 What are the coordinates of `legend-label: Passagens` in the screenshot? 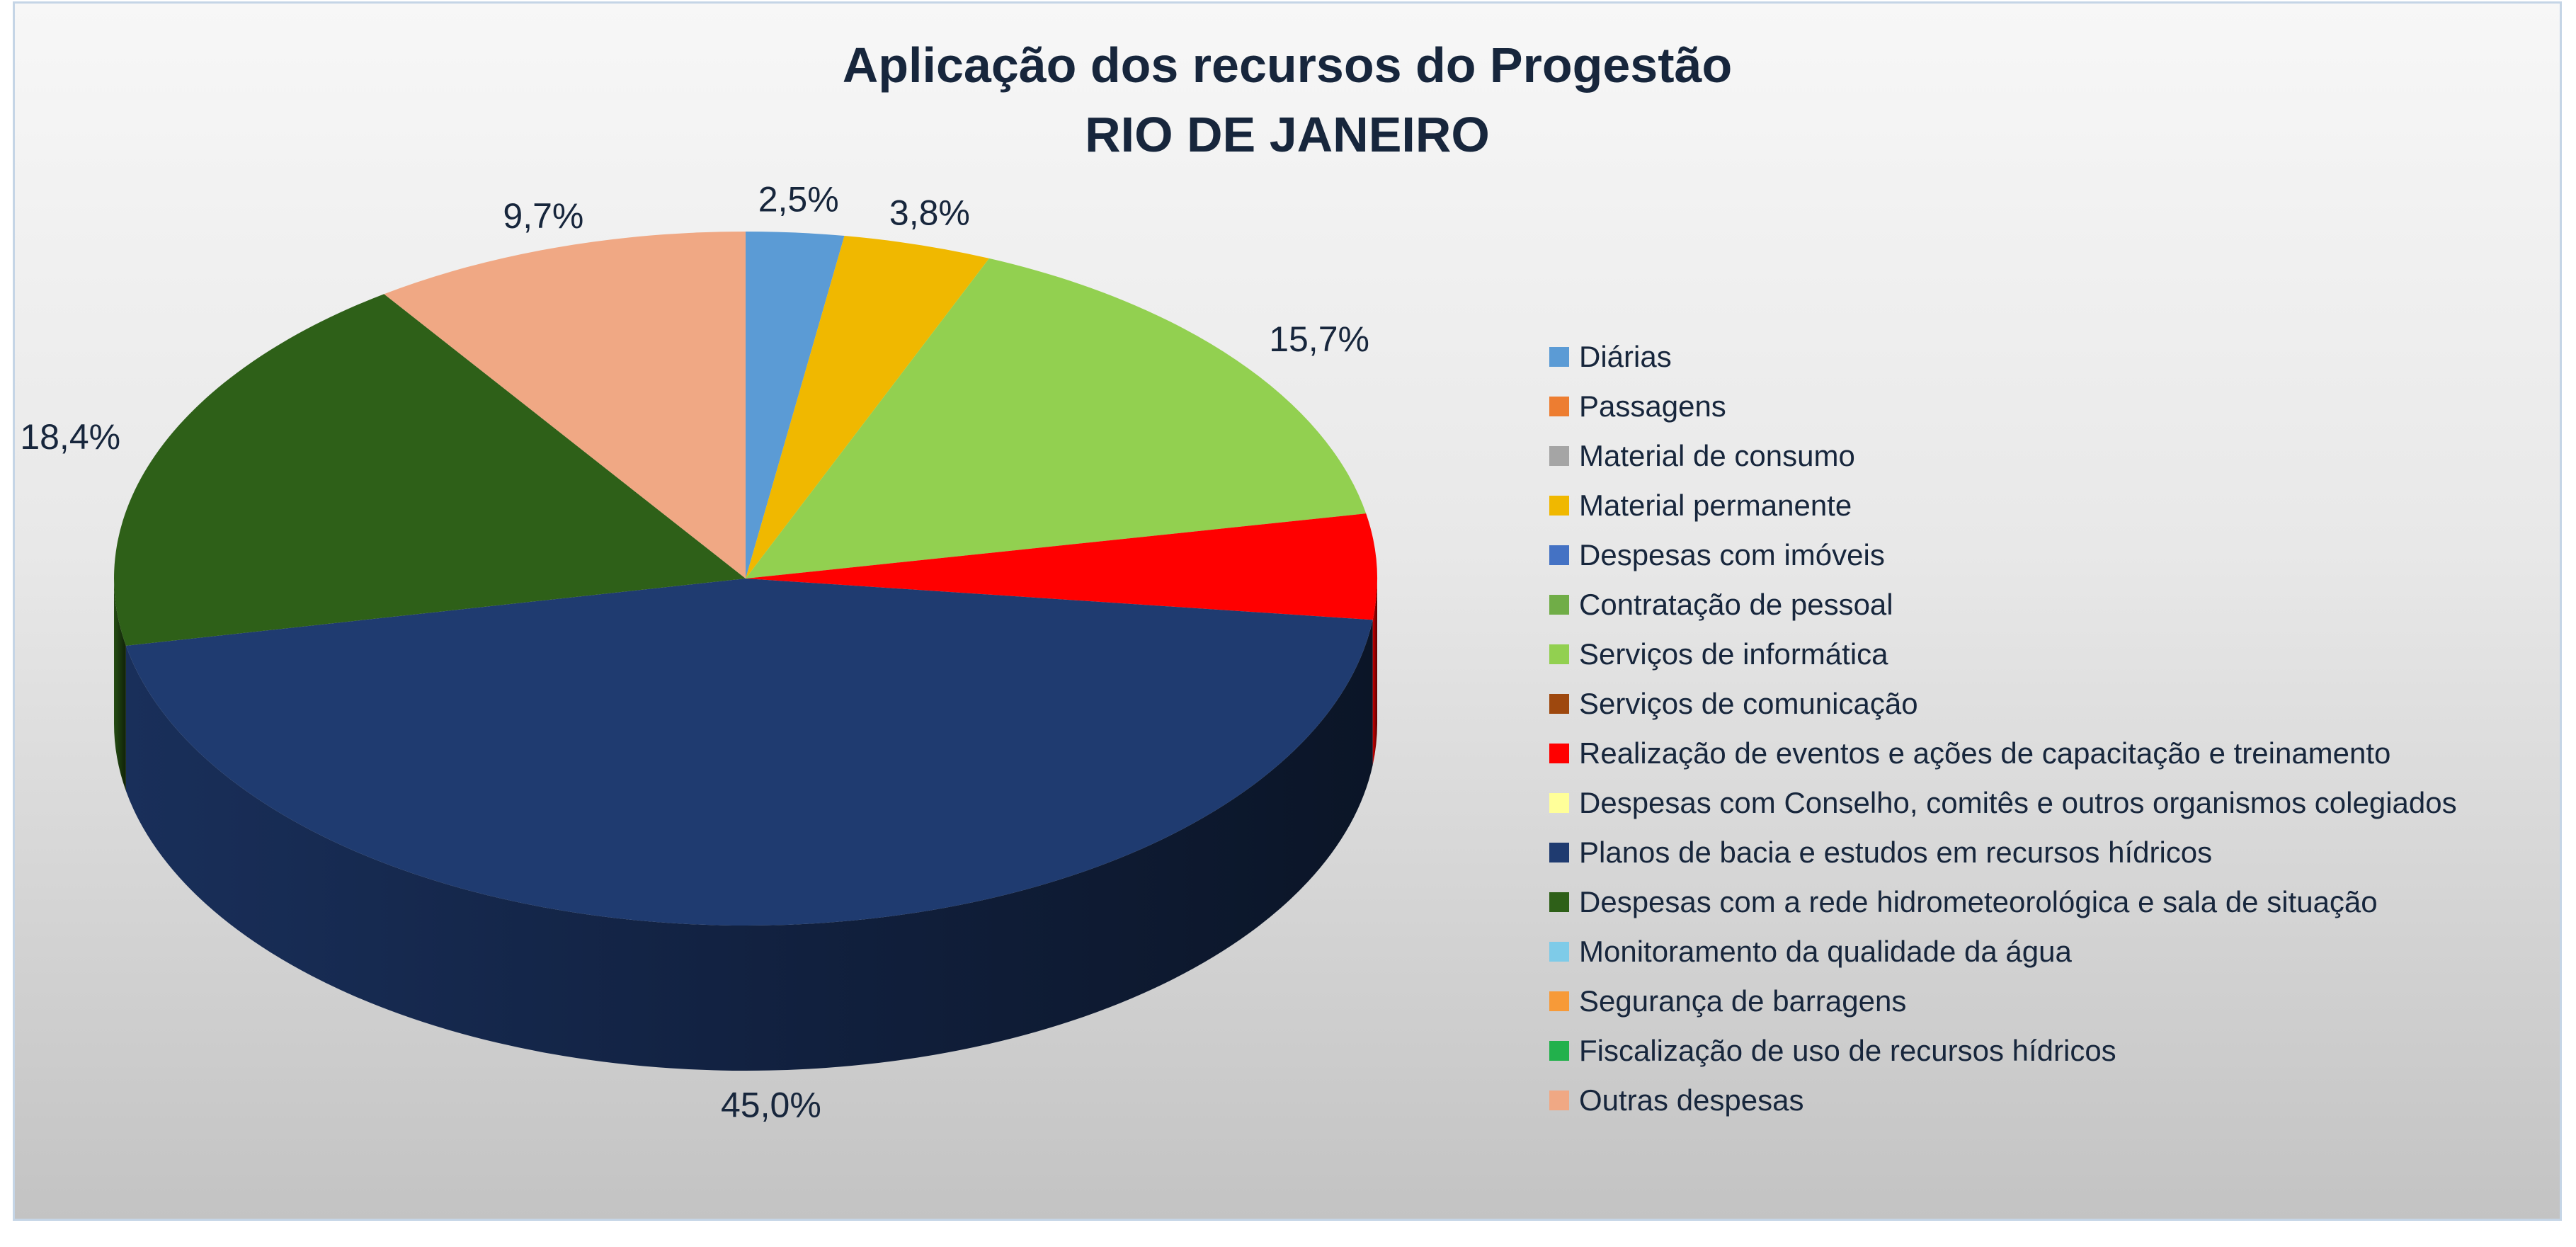 It's located at (1653, 406).